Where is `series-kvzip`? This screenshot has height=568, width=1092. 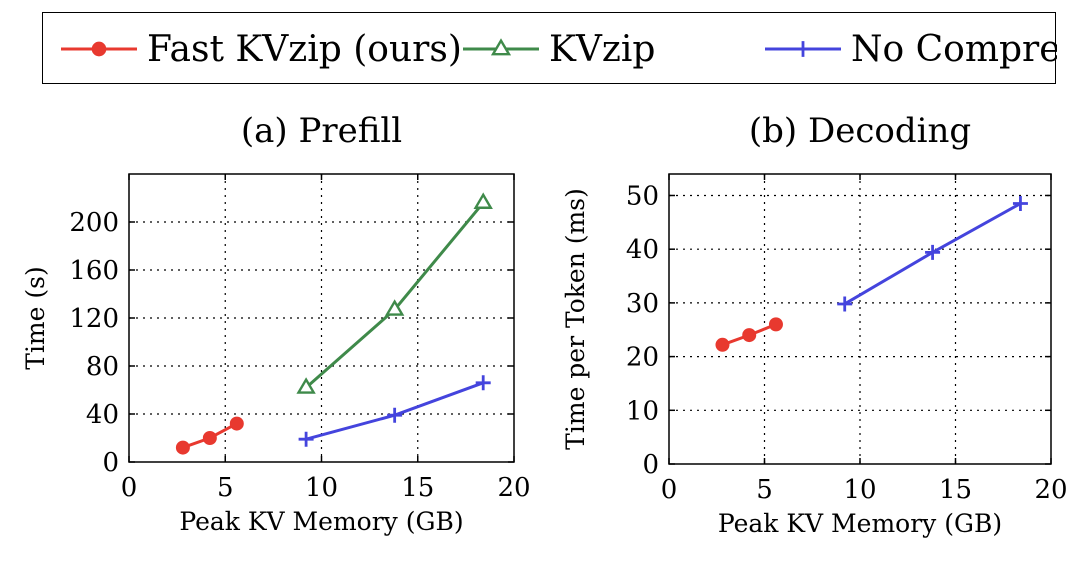 series-kvzip is located at coordinates (394, 293).